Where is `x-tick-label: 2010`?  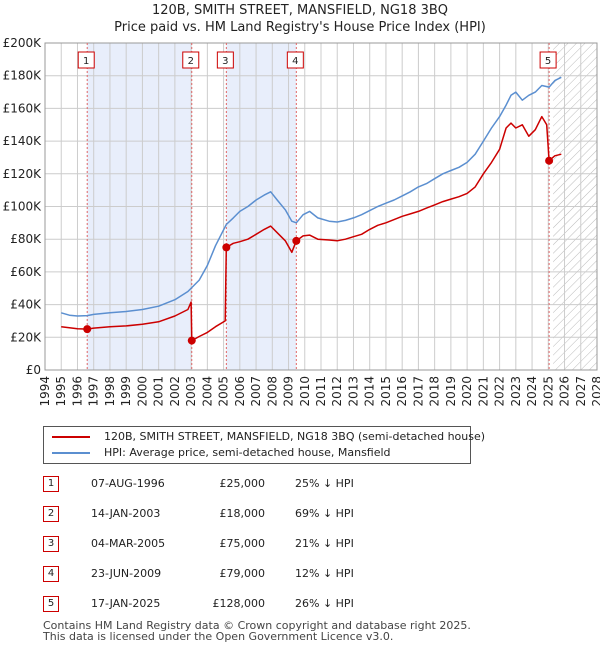 x-tick-label: 2010 is located at coordinates (305, 391).